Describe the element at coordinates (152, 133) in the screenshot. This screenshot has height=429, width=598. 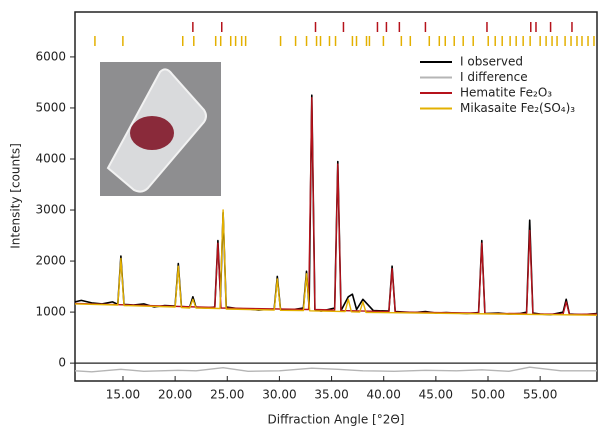
I see `sample-powder` at that location.